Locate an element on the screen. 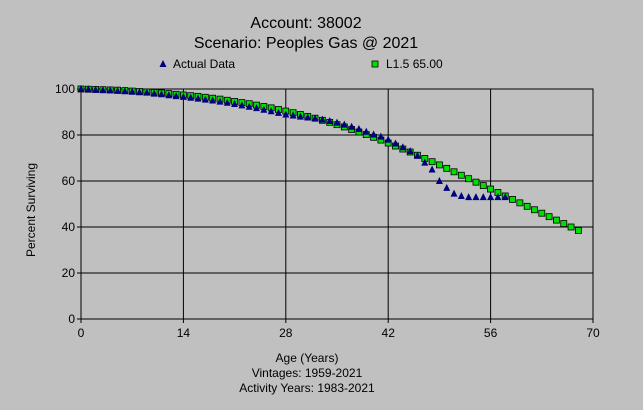 Image resolution: width=643 pixels, height=410 pixels. y-tick-label: 100 is located at coordinates (65, 89).